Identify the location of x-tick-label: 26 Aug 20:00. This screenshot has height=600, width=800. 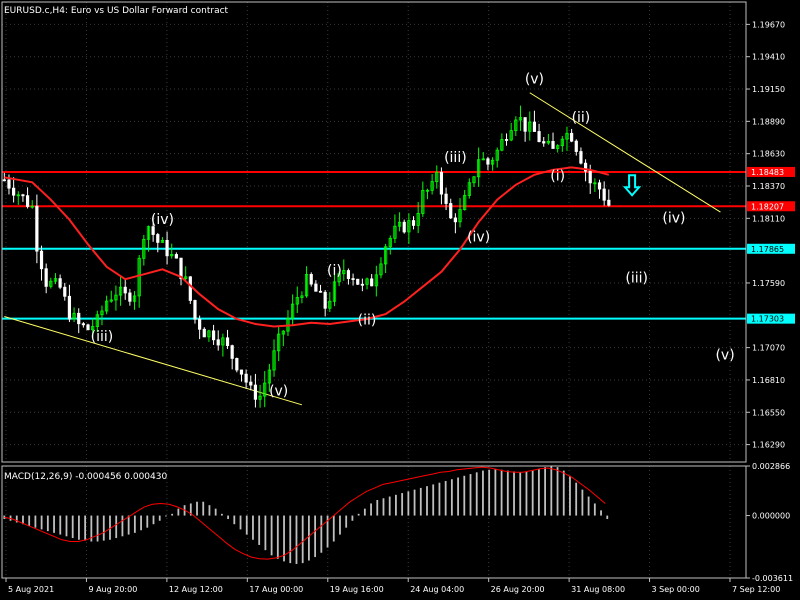
(518, 589).